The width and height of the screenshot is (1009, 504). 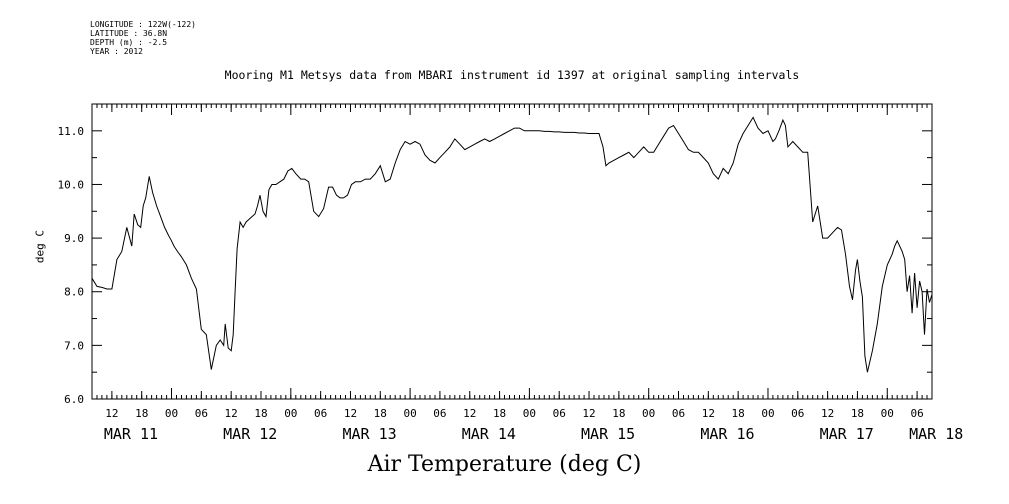 What do you see at coordinates (129, 33) in the screenshot?
I see `latitude-label: LATITUDE : 36.8N` at bounding box center [129, 33].